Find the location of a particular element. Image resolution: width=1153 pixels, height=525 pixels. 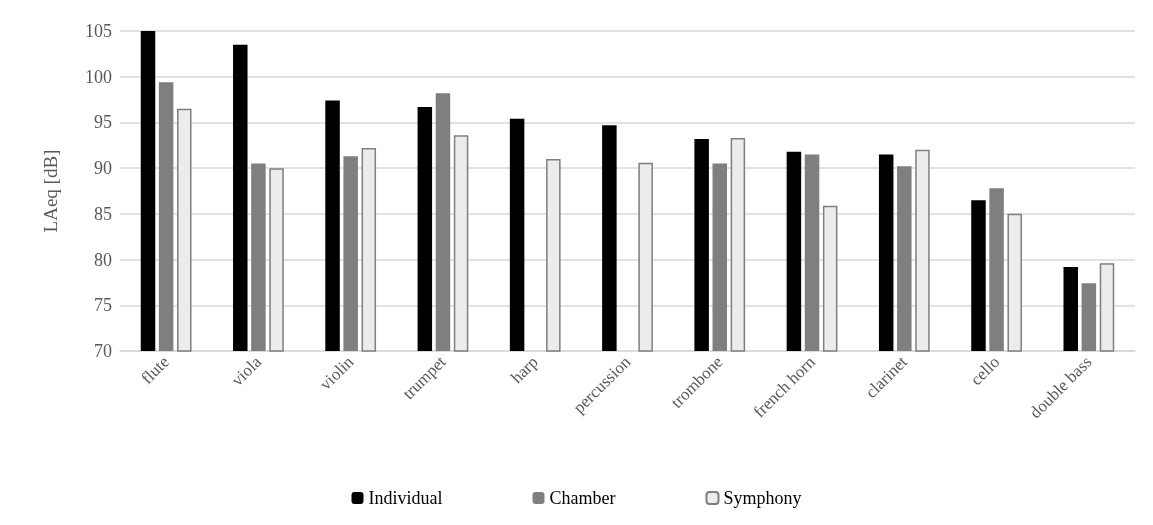

x-tick-label: flute is located at coordinates (155, 370).